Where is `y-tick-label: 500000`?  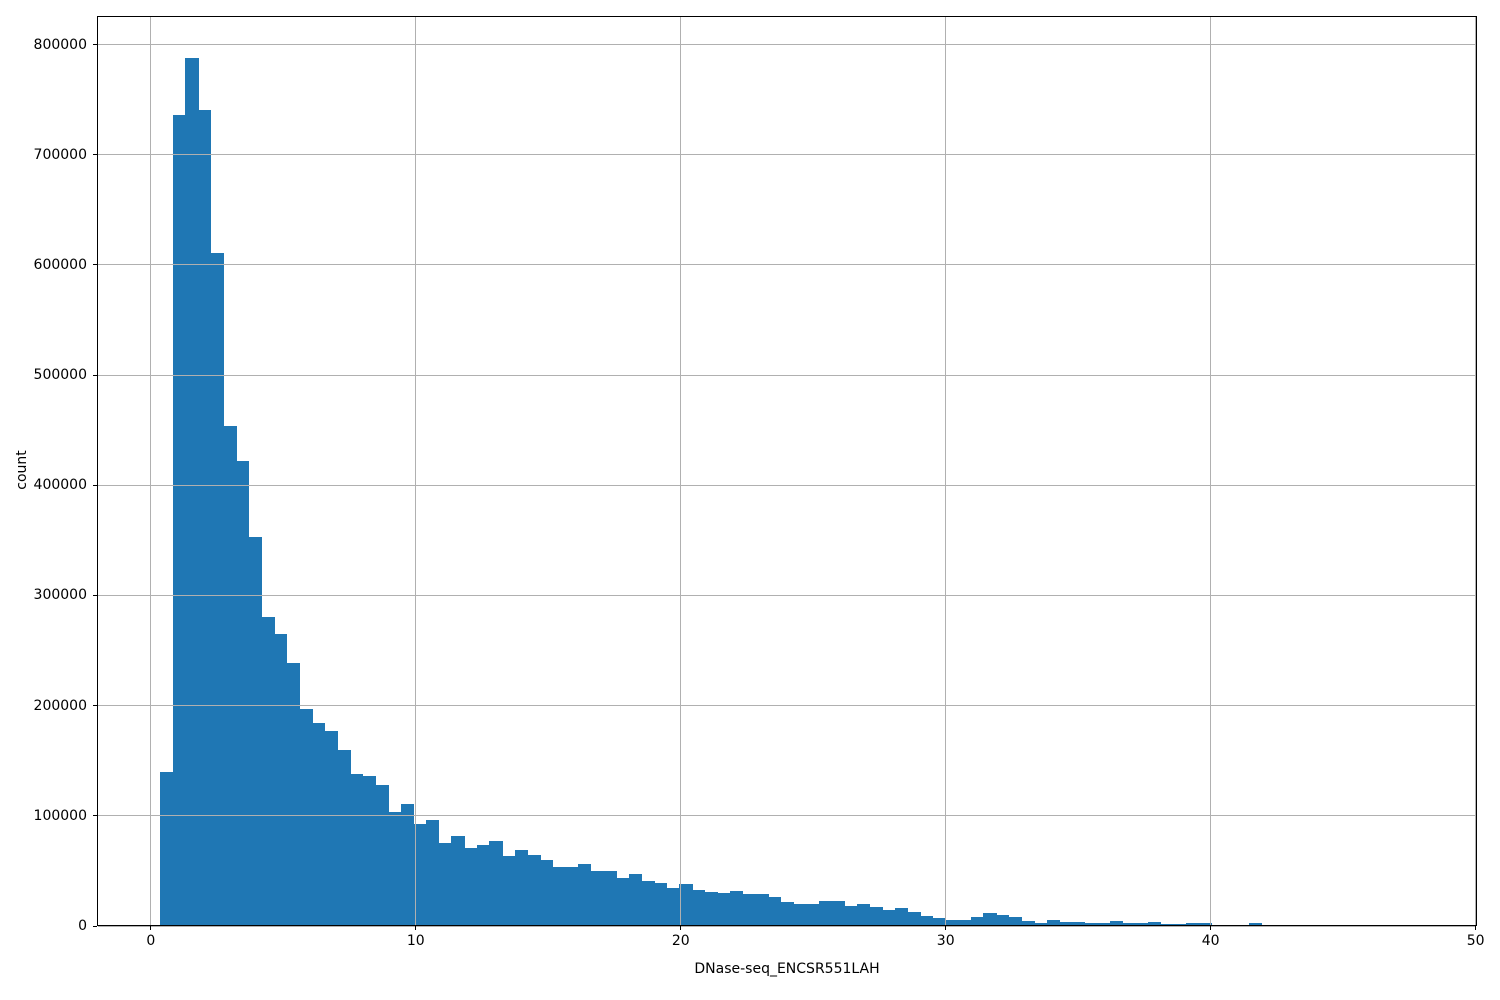 y-tick-label: 500000 is located at coordinates (60, 375).